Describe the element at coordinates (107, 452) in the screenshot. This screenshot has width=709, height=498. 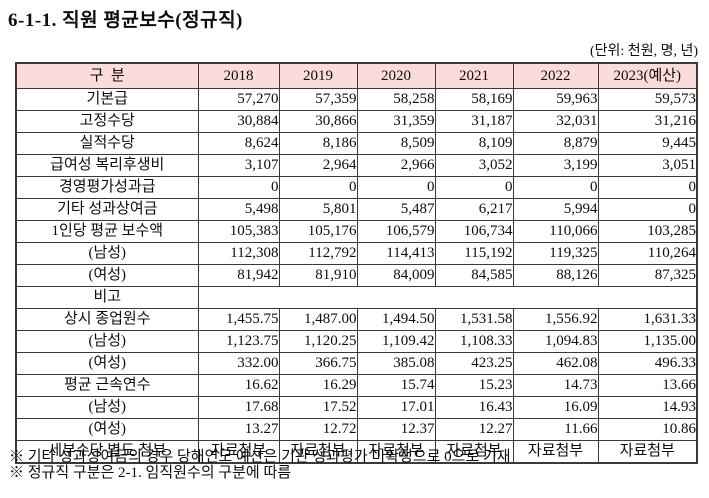
I see `row-label-cell: 세부수당 별도 첨부` at that location.